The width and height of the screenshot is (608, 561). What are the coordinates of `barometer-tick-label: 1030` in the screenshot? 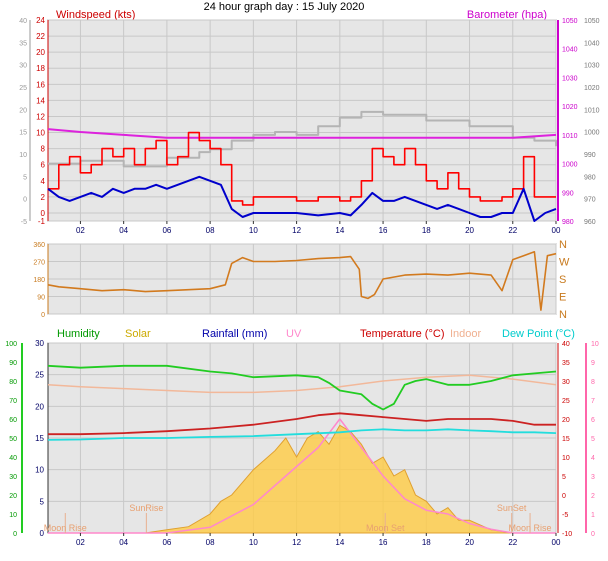 It's located at (570, 78).